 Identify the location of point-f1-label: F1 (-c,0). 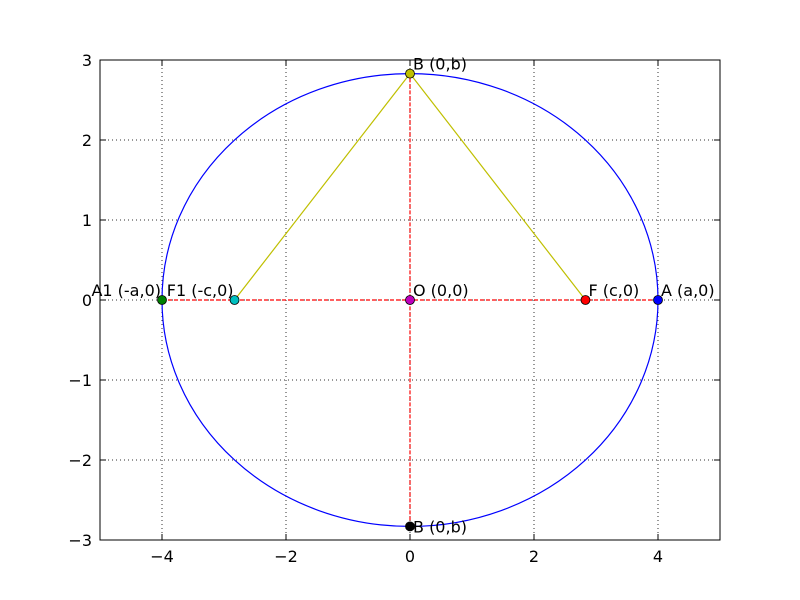
(200, 290).